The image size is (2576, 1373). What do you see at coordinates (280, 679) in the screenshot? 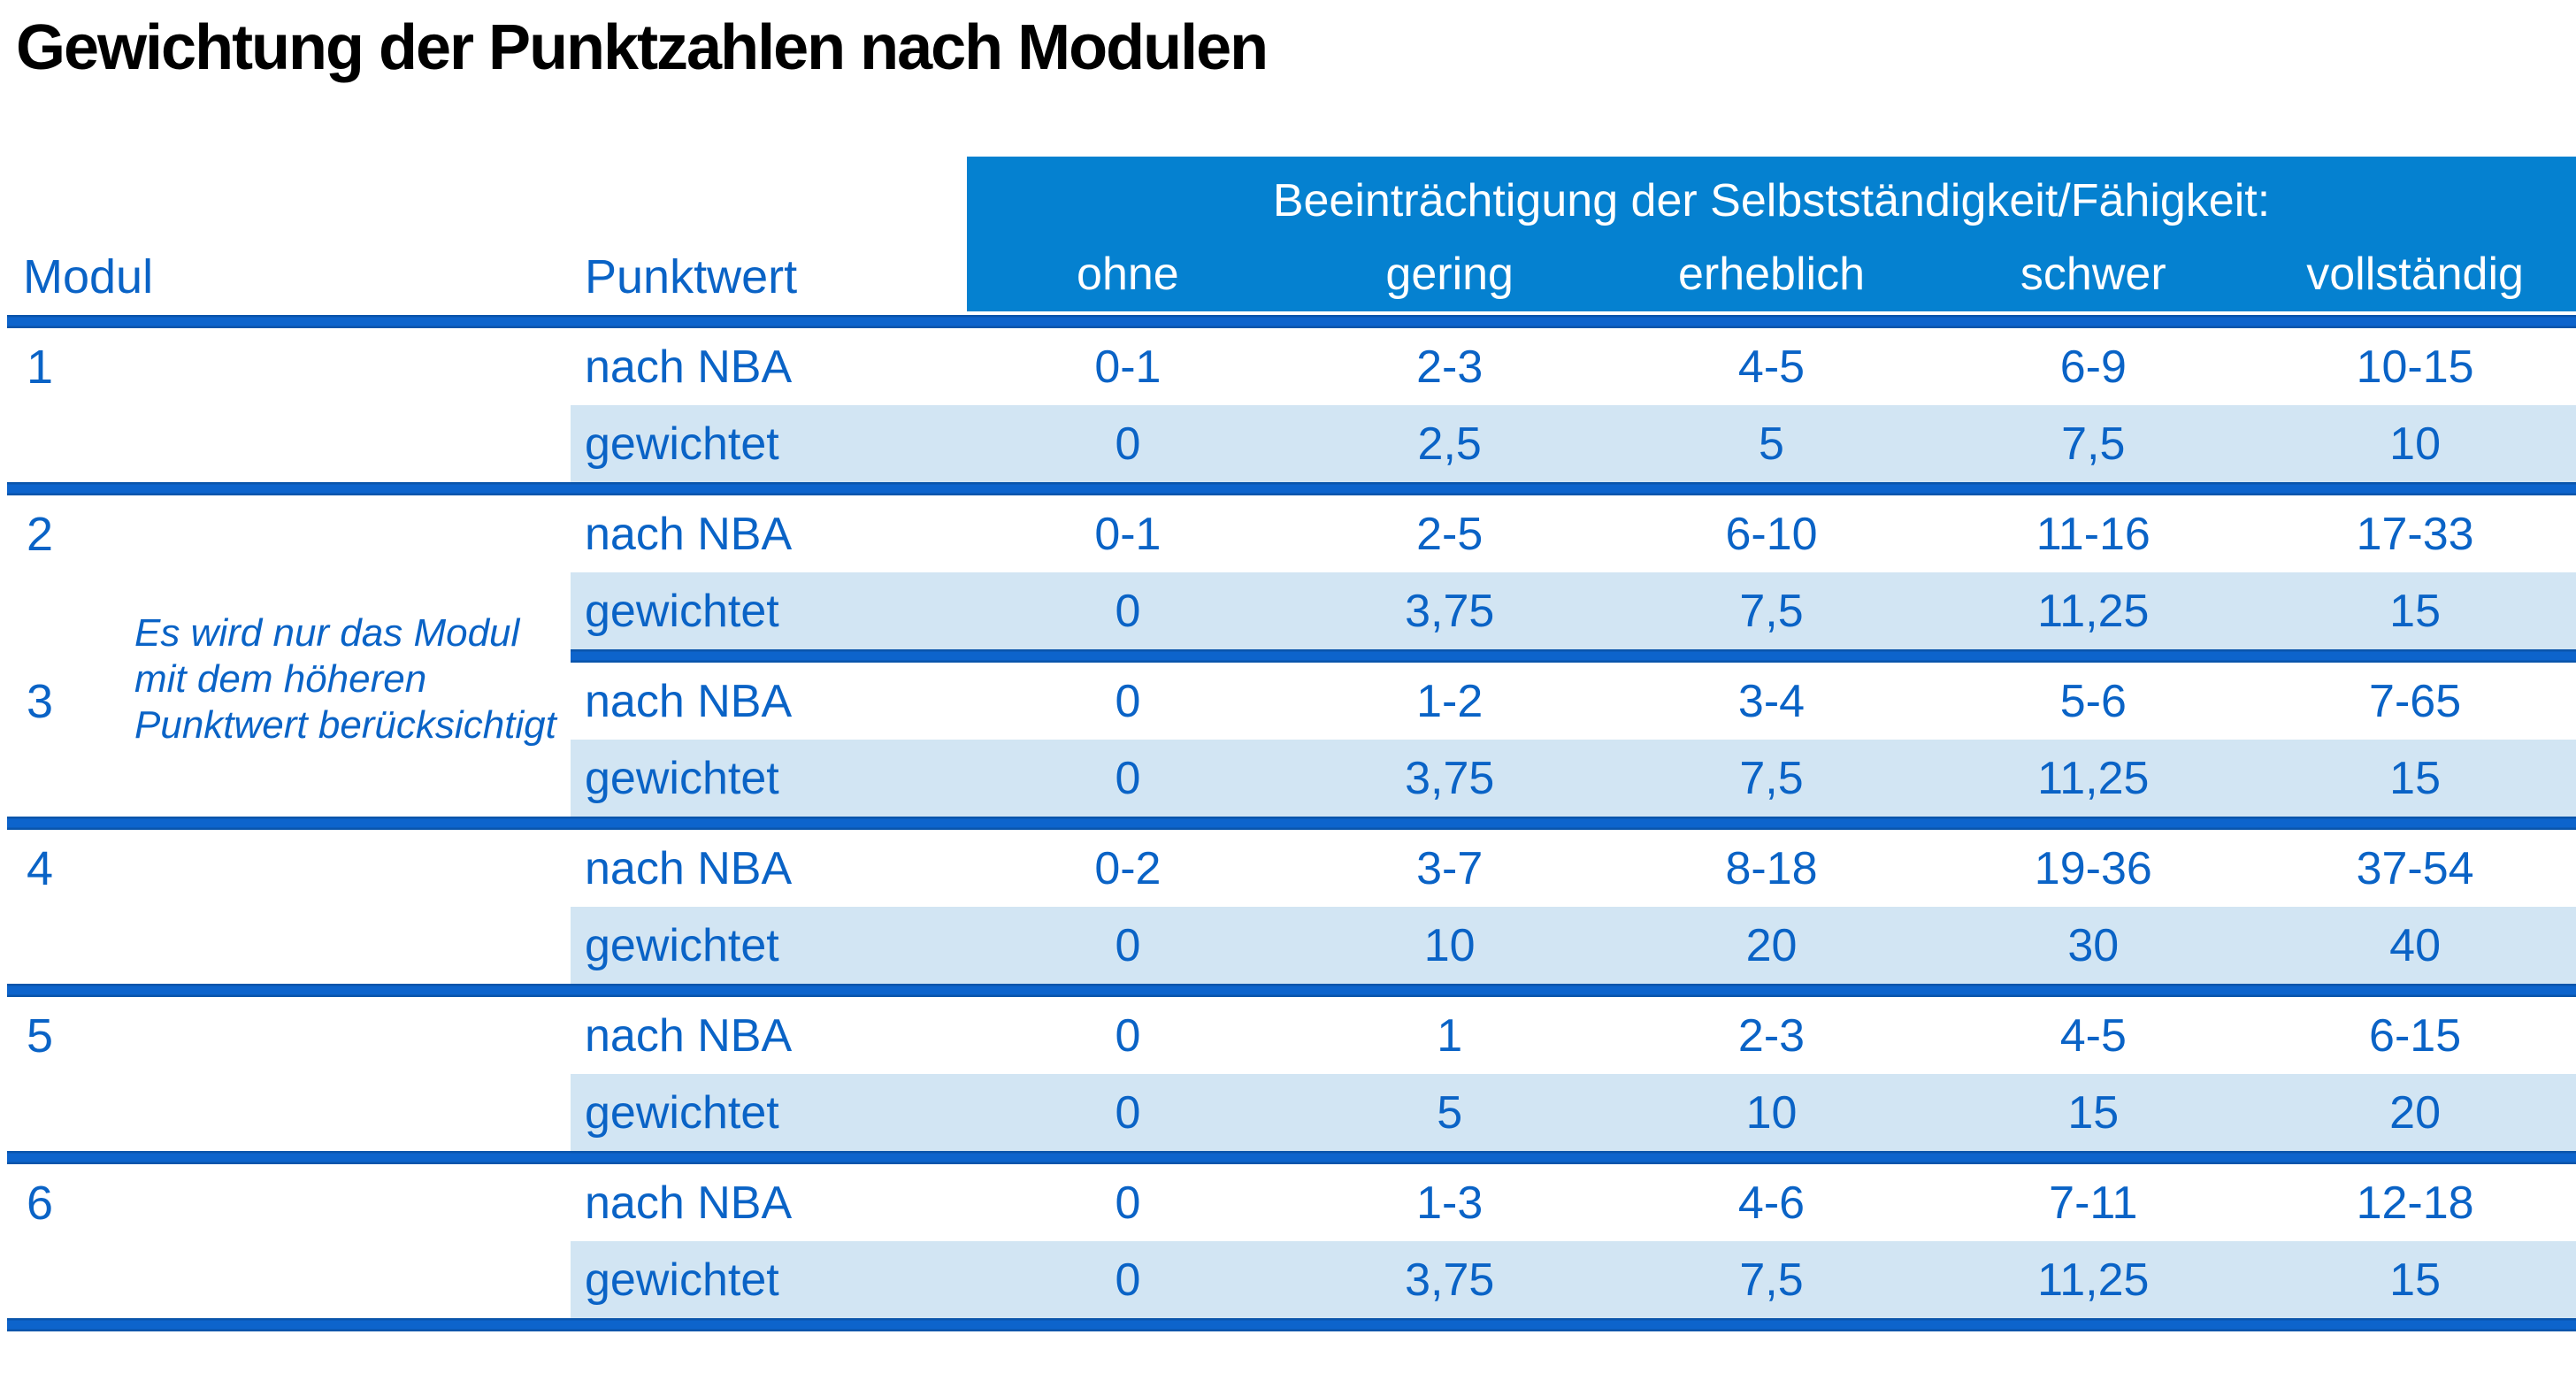
I see `note-line: mit dem höheren` at bounding box center [280, 679].